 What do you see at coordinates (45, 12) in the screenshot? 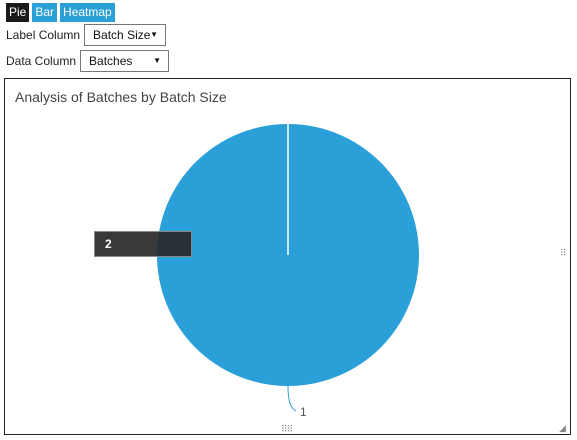
I see `tab-bar: Bar` at bounding box center [45, 12].